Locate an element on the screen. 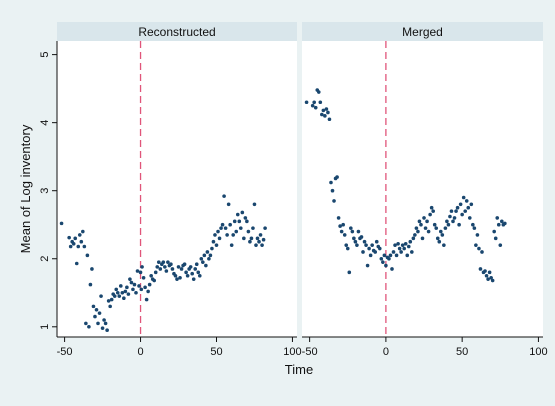 The image size is (555, 406). facet-strip is located at coordinates (177, 31).